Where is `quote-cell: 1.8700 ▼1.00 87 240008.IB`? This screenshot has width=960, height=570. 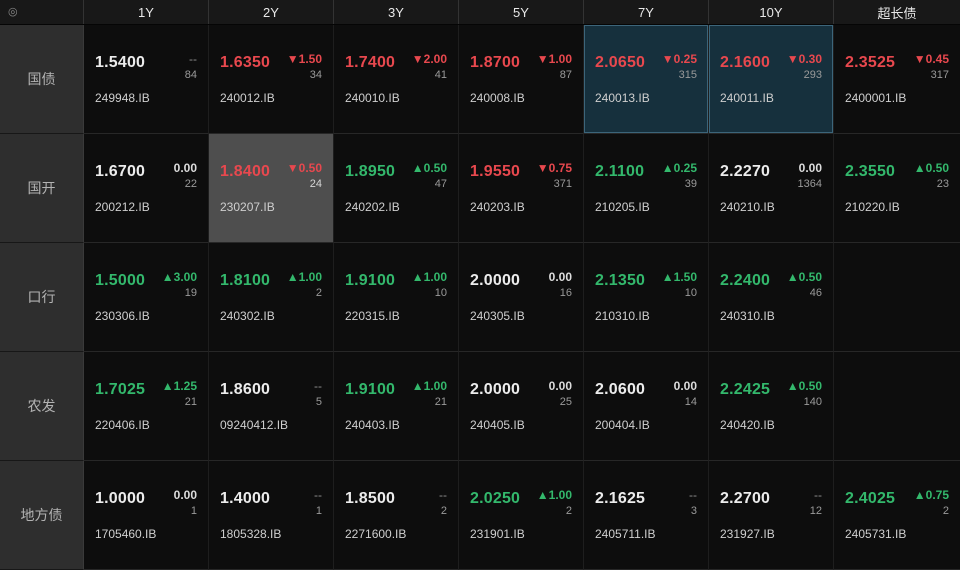
quote-cell: 1.8700 ▼1.00 87 240008.IB is located at coordinates (521, 79).